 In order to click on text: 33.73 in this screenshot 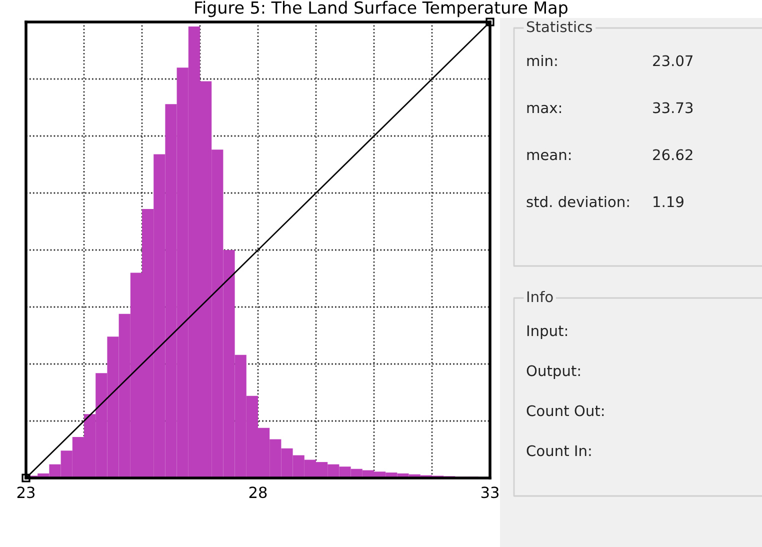, I will do `click(673, 108)`.